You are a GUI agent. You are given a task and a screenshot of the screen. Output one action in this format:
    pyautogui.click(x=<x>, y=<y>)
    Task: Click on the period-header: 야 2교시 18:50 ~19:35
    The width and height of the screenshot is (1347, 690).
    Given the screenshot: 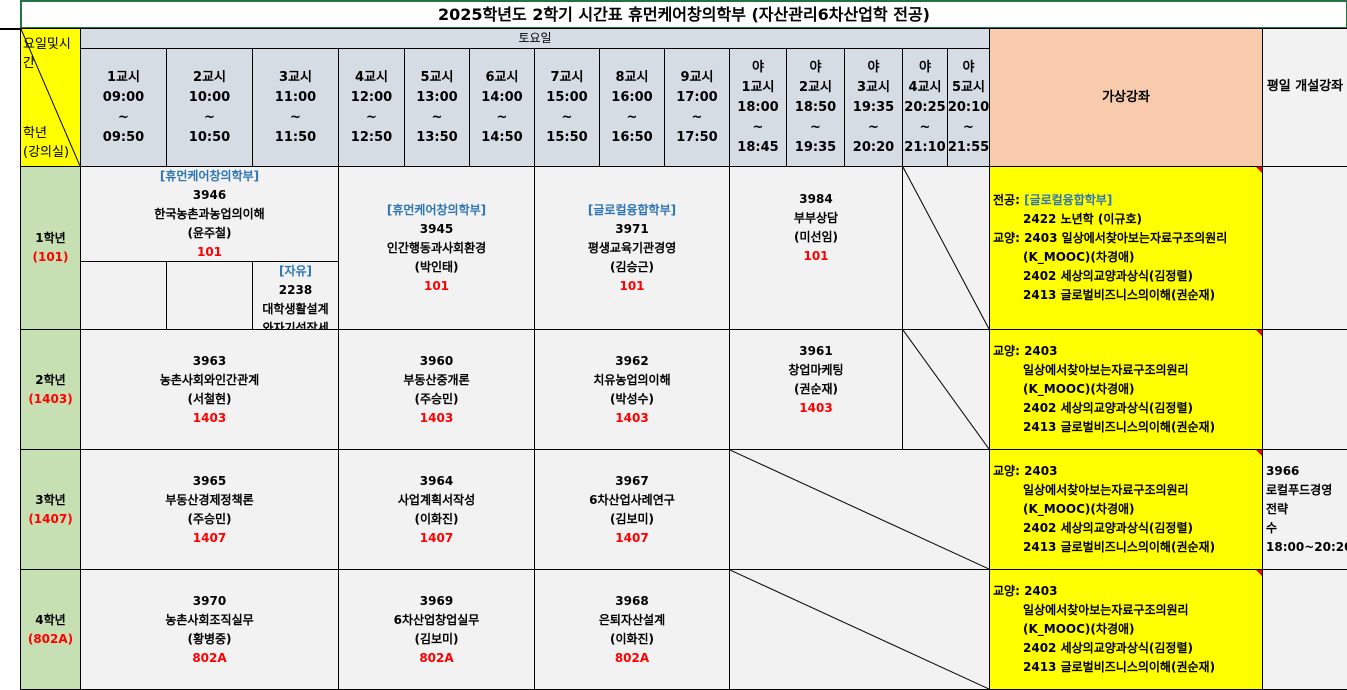 What is the action you would take?
    pyautogui.click(x=815, y=107)
    